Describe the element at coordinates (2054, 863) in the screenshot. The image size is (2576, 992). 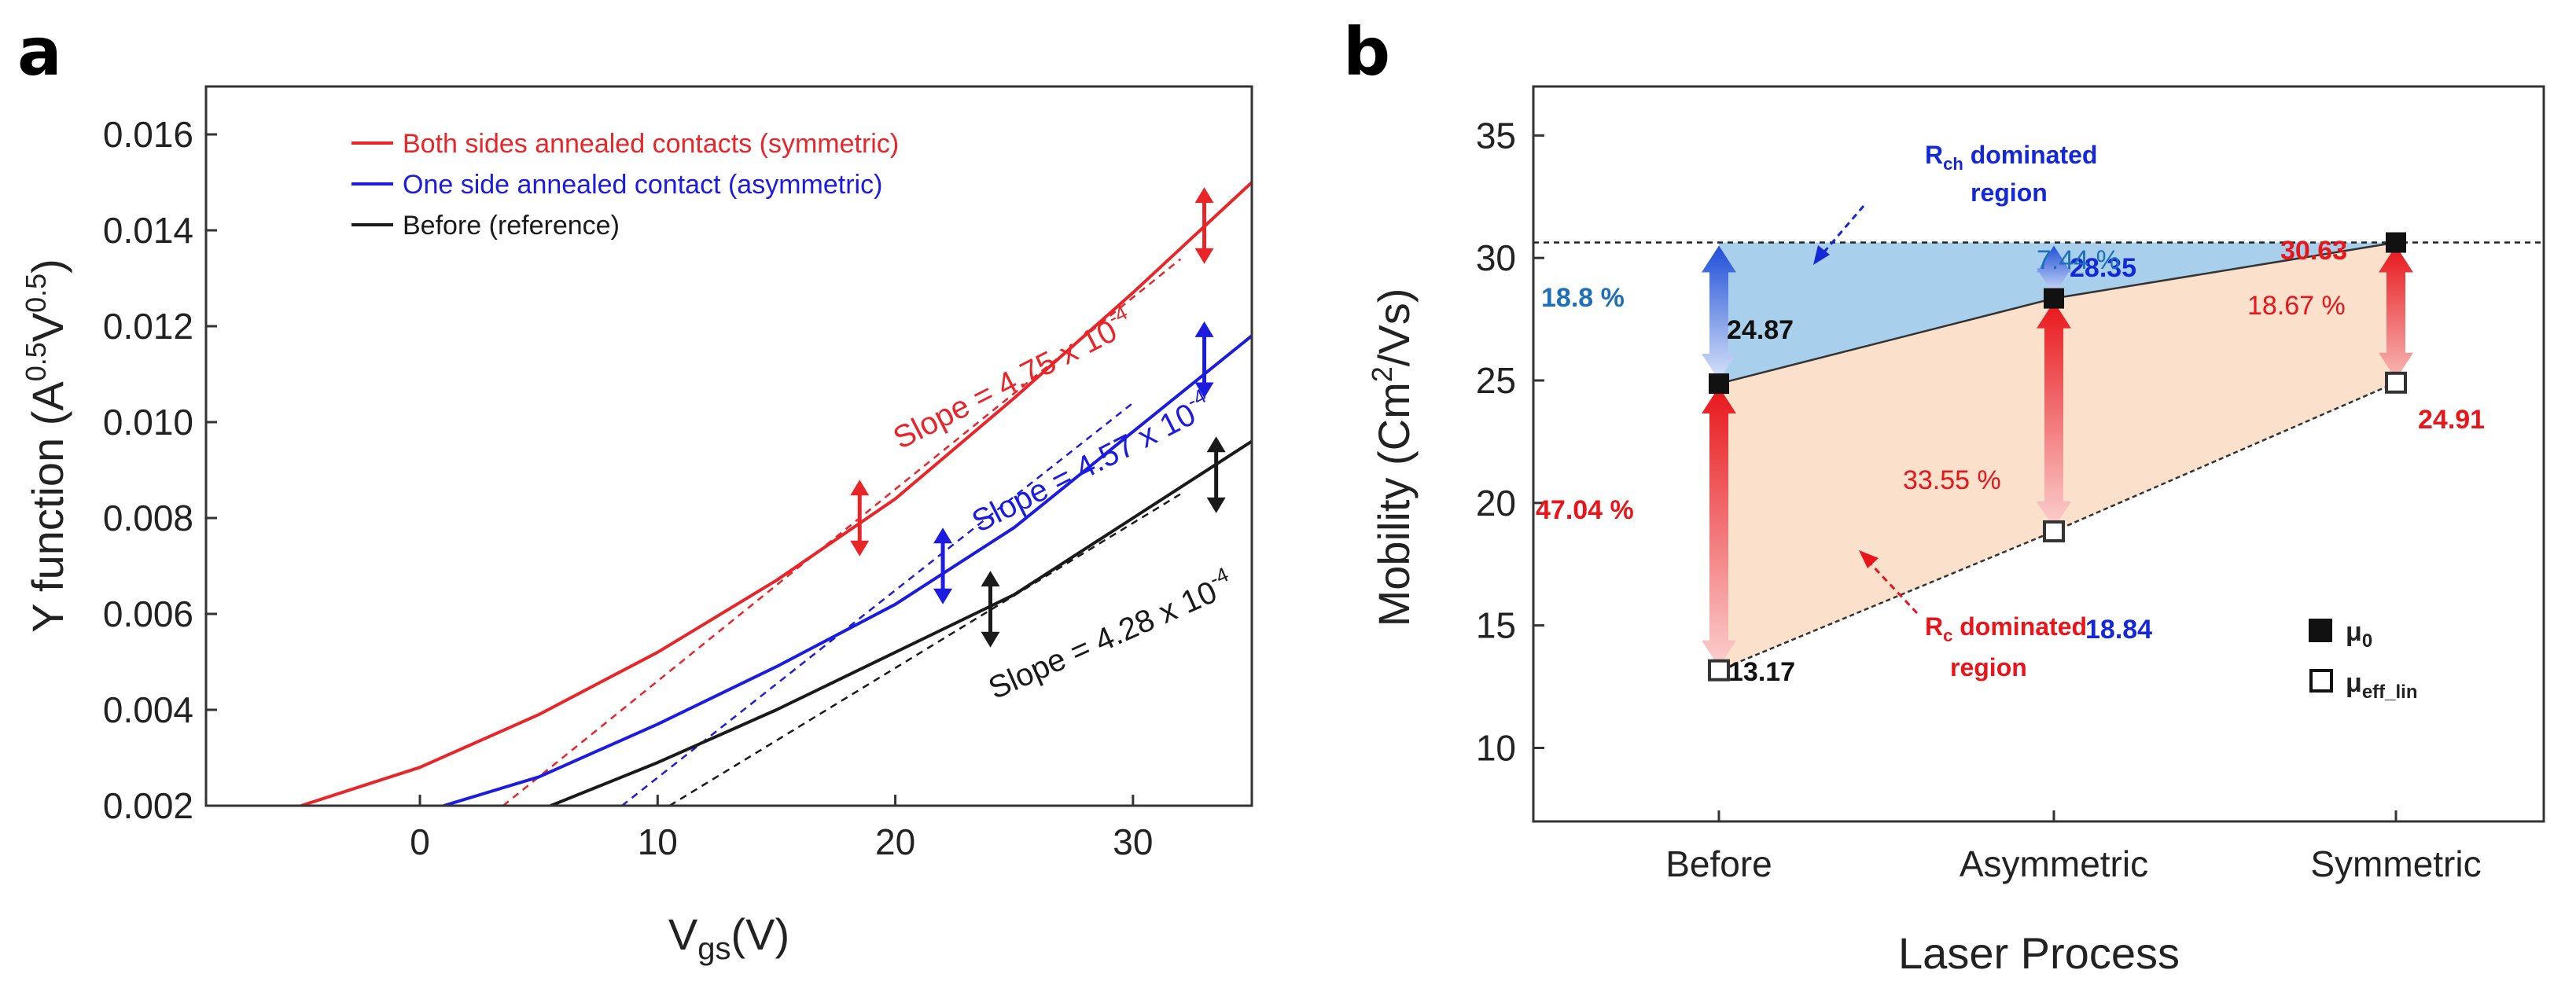
I see `chart-b-xtick-label: Asymmetric` at that location.